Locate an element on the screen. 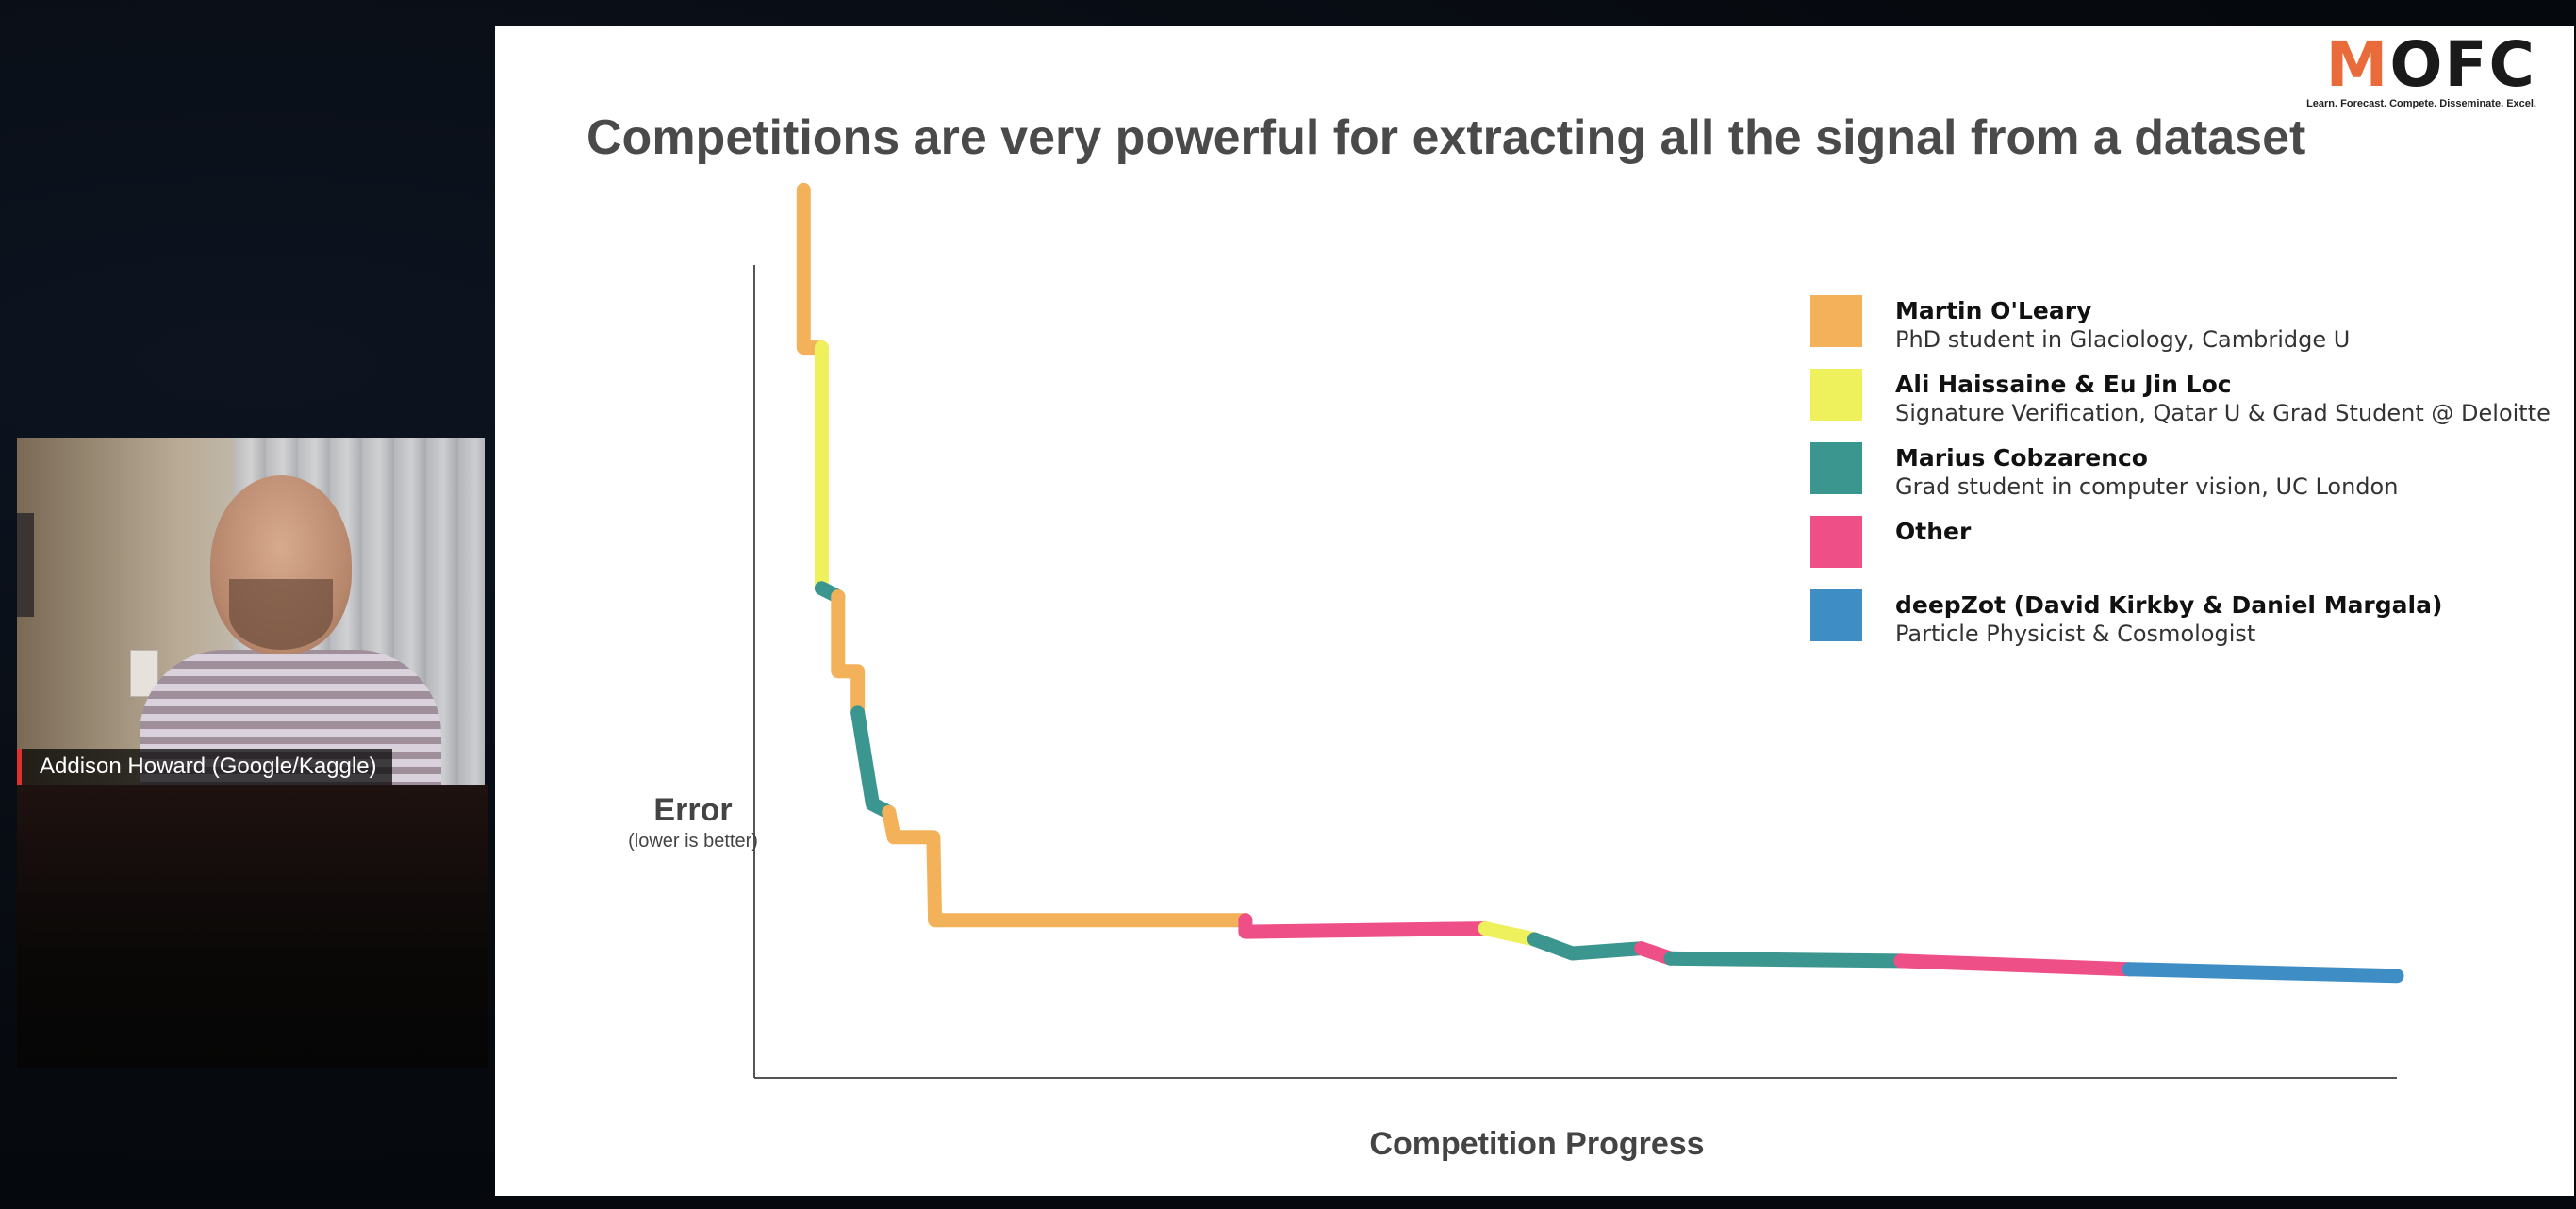 The width and height of the screenshot is (2576, 1209). legend-item: Other is located at coordinates (2187, 552).